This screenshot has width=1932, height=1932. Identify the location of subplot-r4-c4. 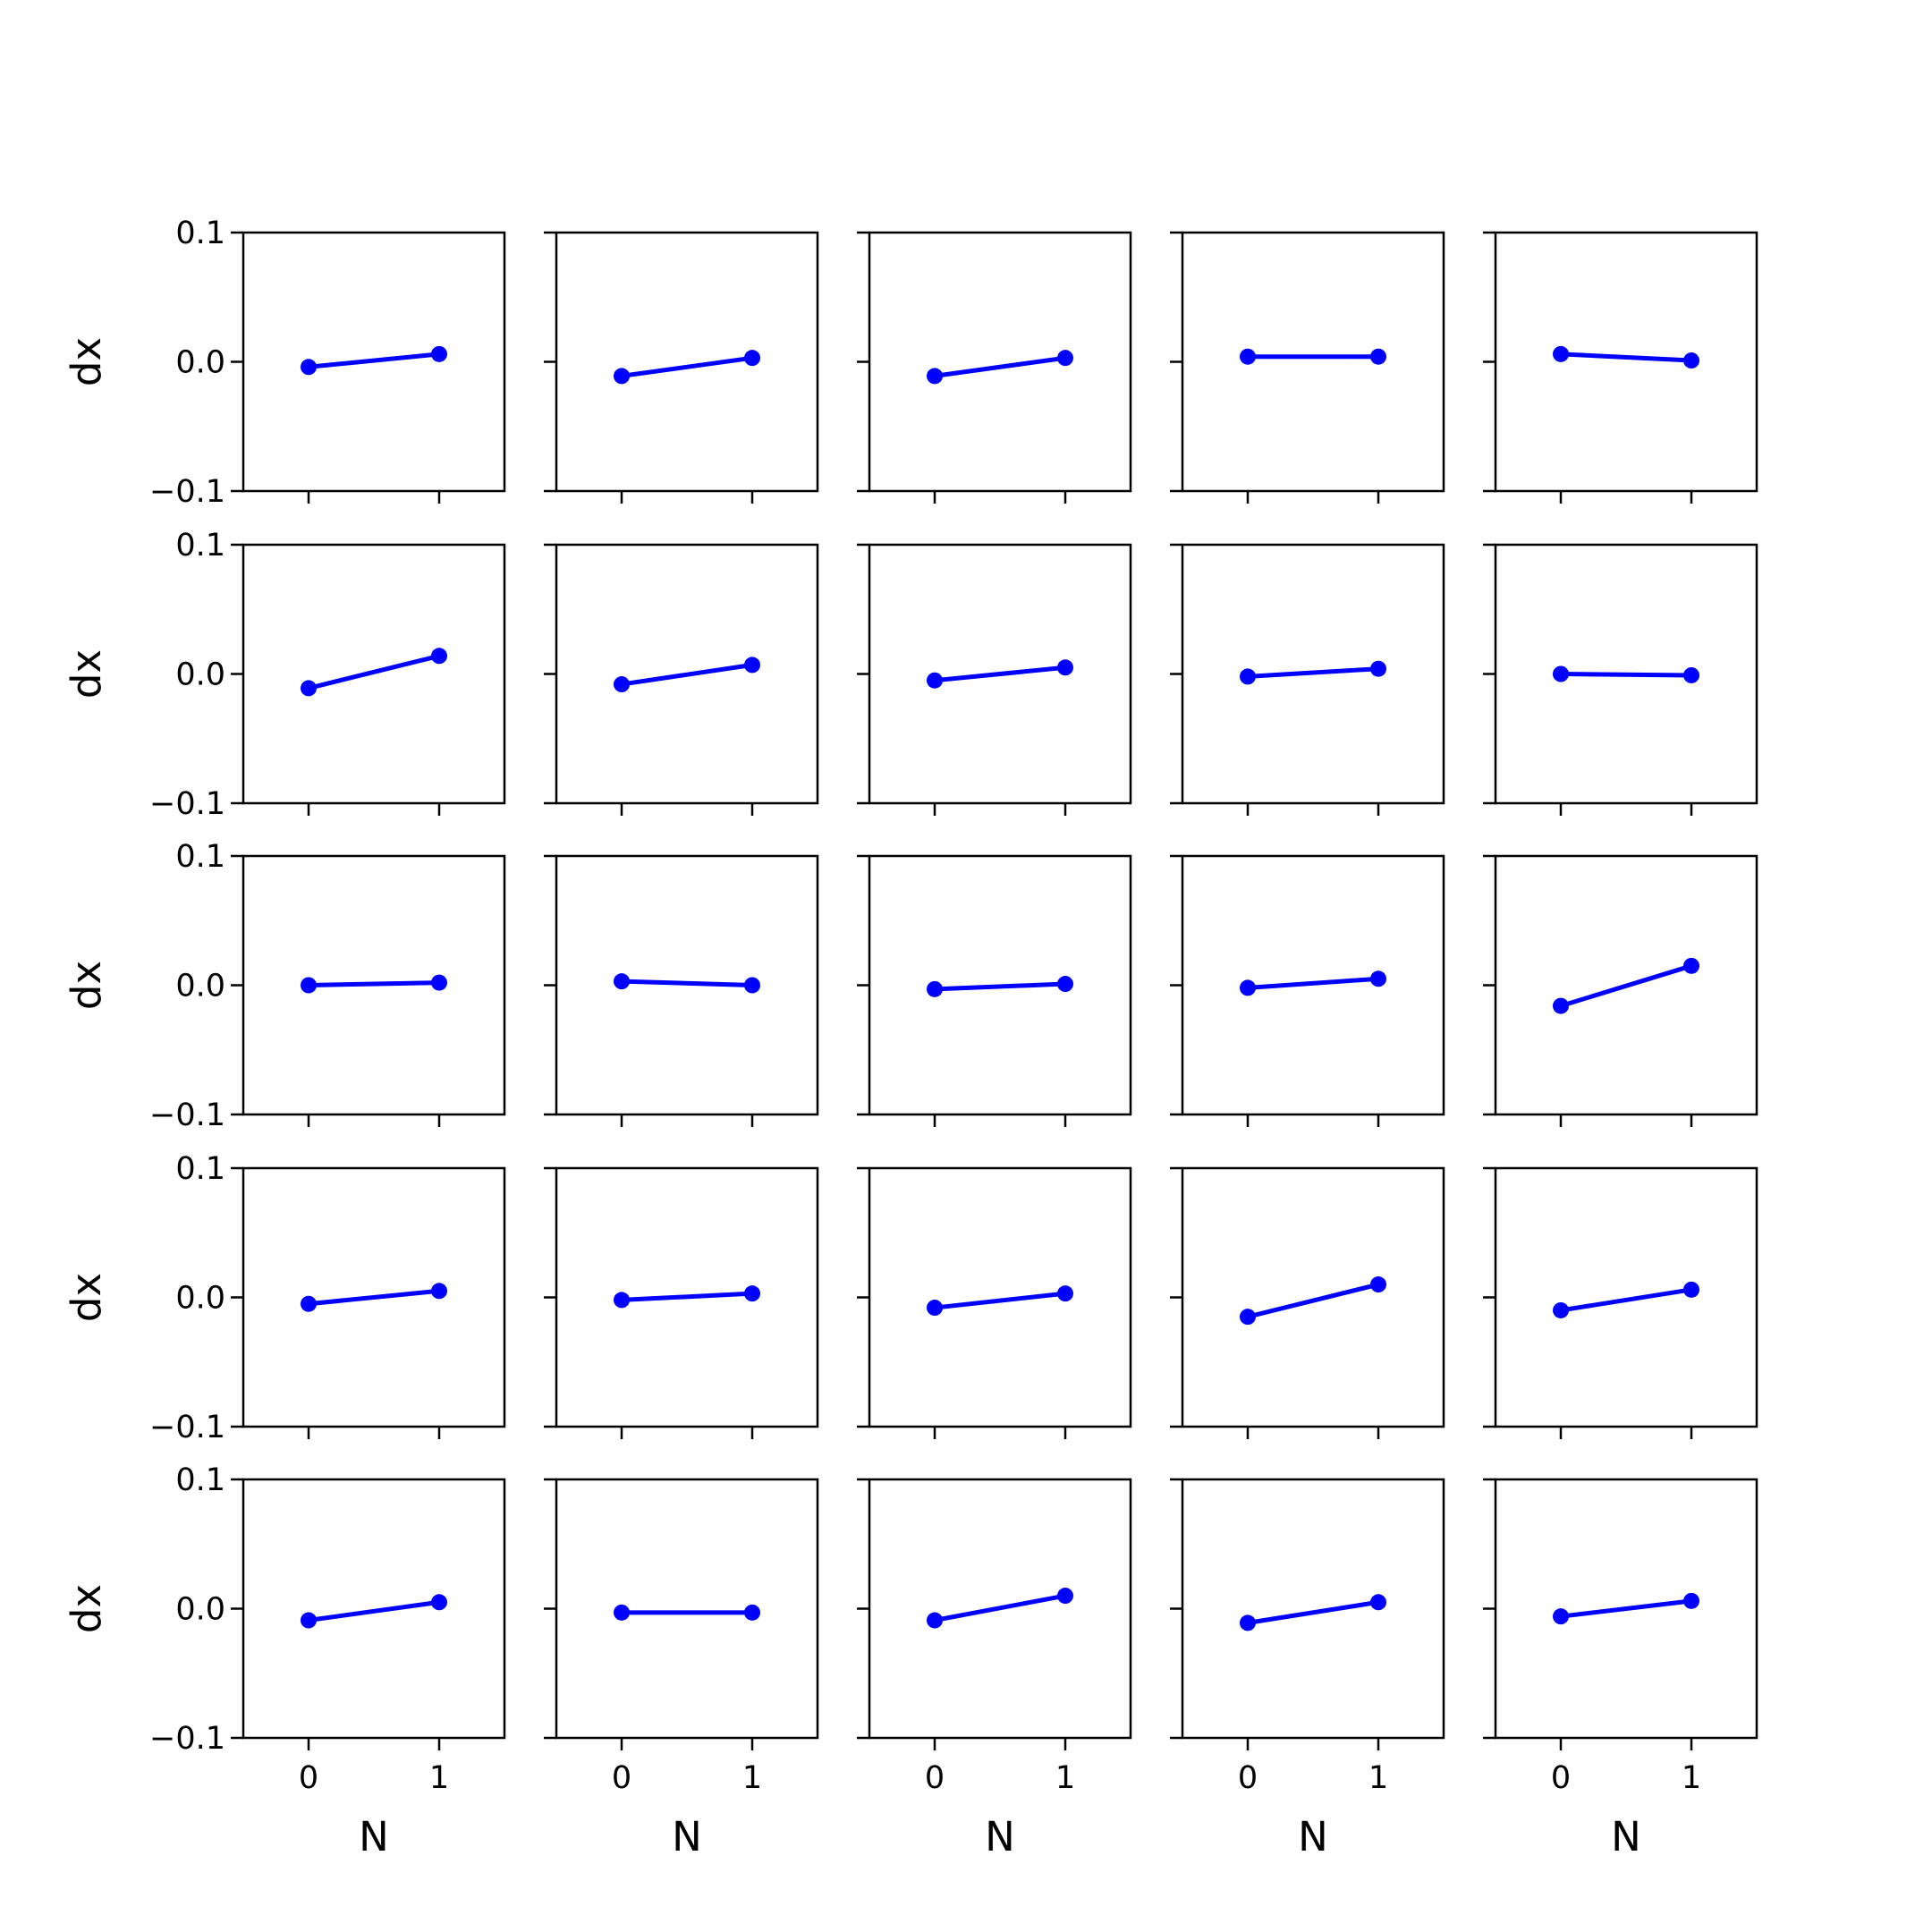
(1307, 1302).